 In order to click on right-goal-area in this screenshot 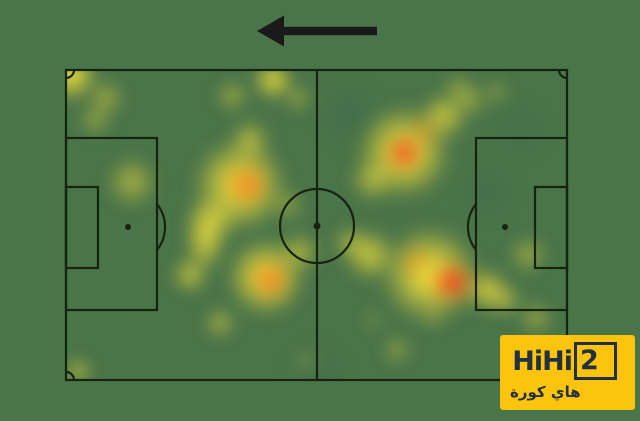, I will do `click(551, 227)`.